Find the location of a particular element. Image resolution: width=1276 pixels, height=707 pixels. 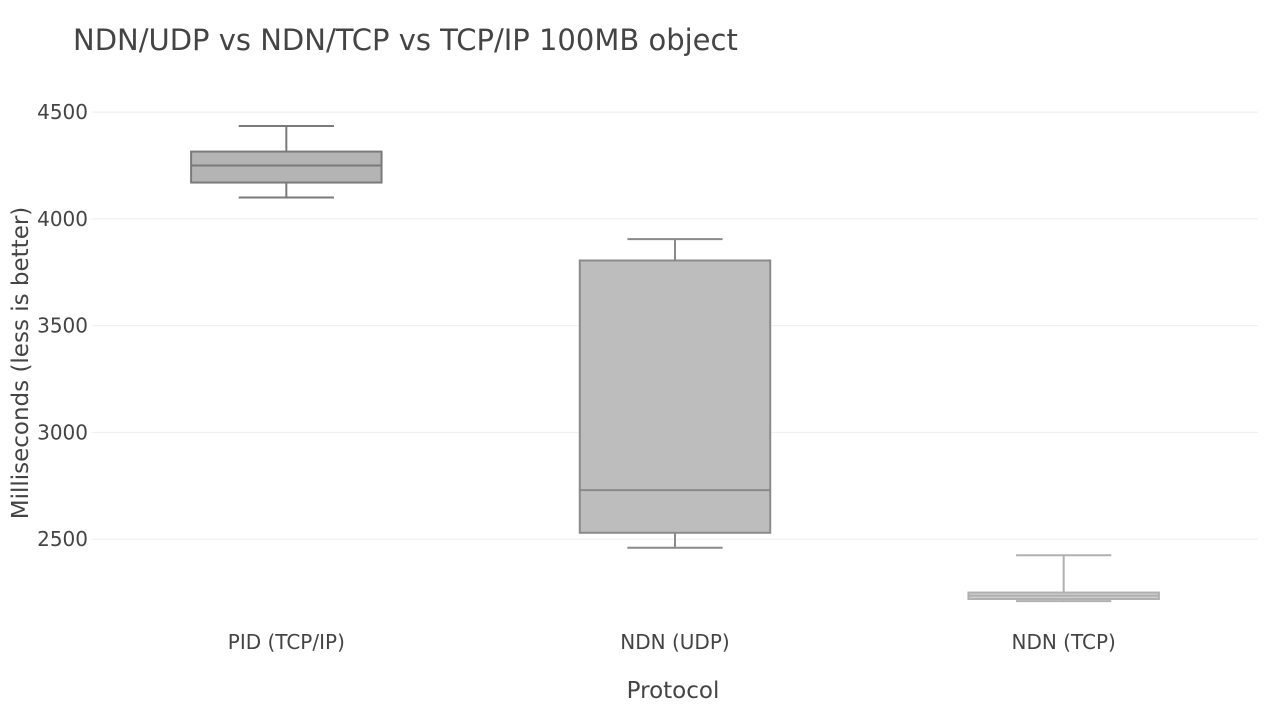

y-axis-label: Milliseconds (less is better) is located at coordinates (21, 363).